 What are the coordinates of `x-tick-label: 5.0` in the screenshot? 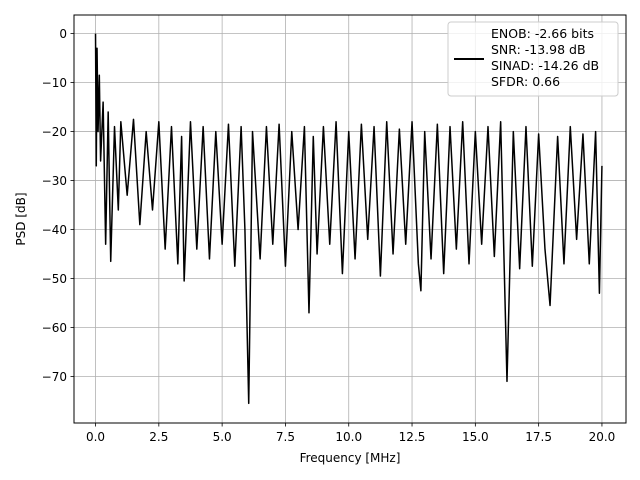 It's located at (222, 437).